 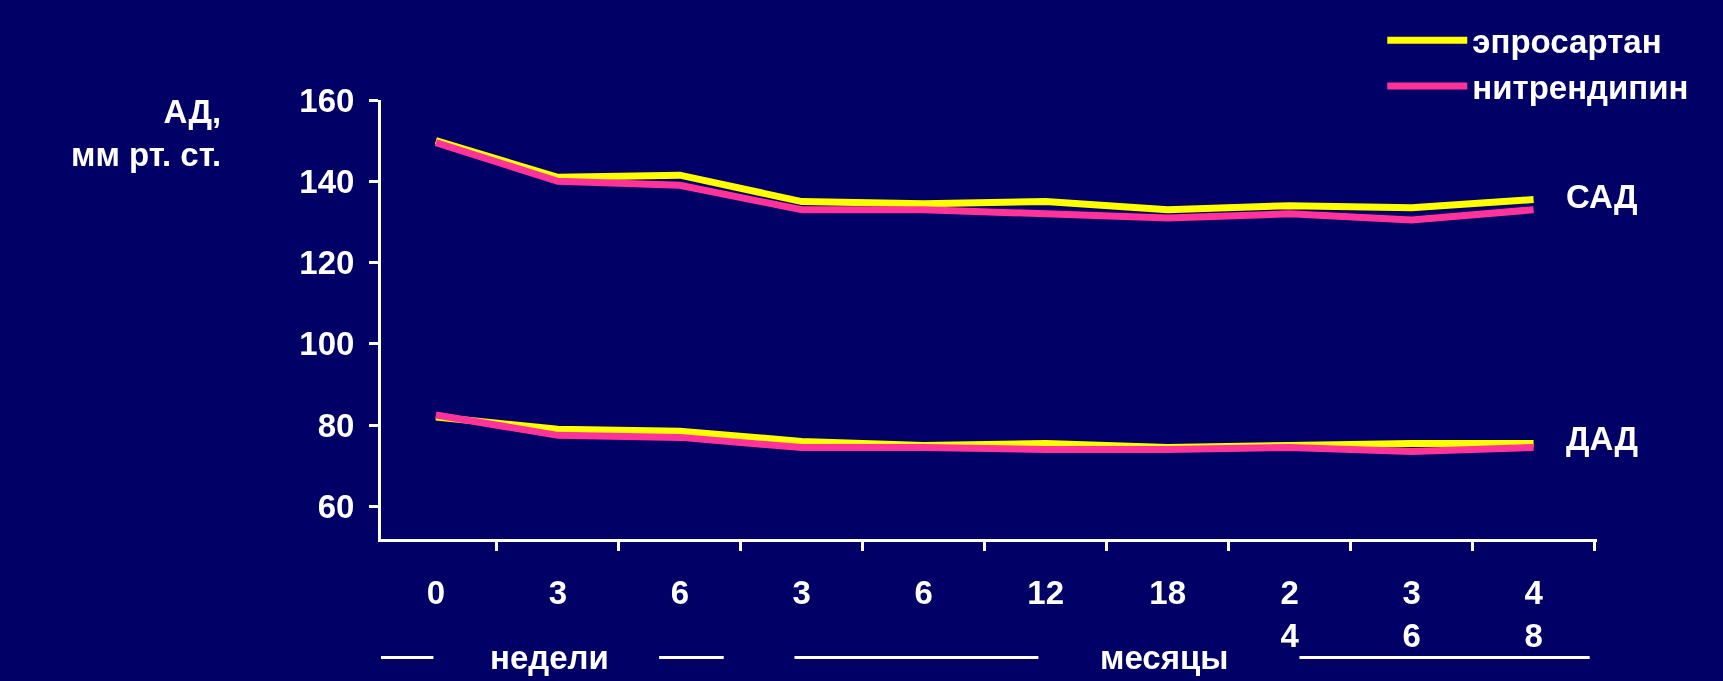 I want to click on y-tick-label: 120, so click(x=327, y=263).